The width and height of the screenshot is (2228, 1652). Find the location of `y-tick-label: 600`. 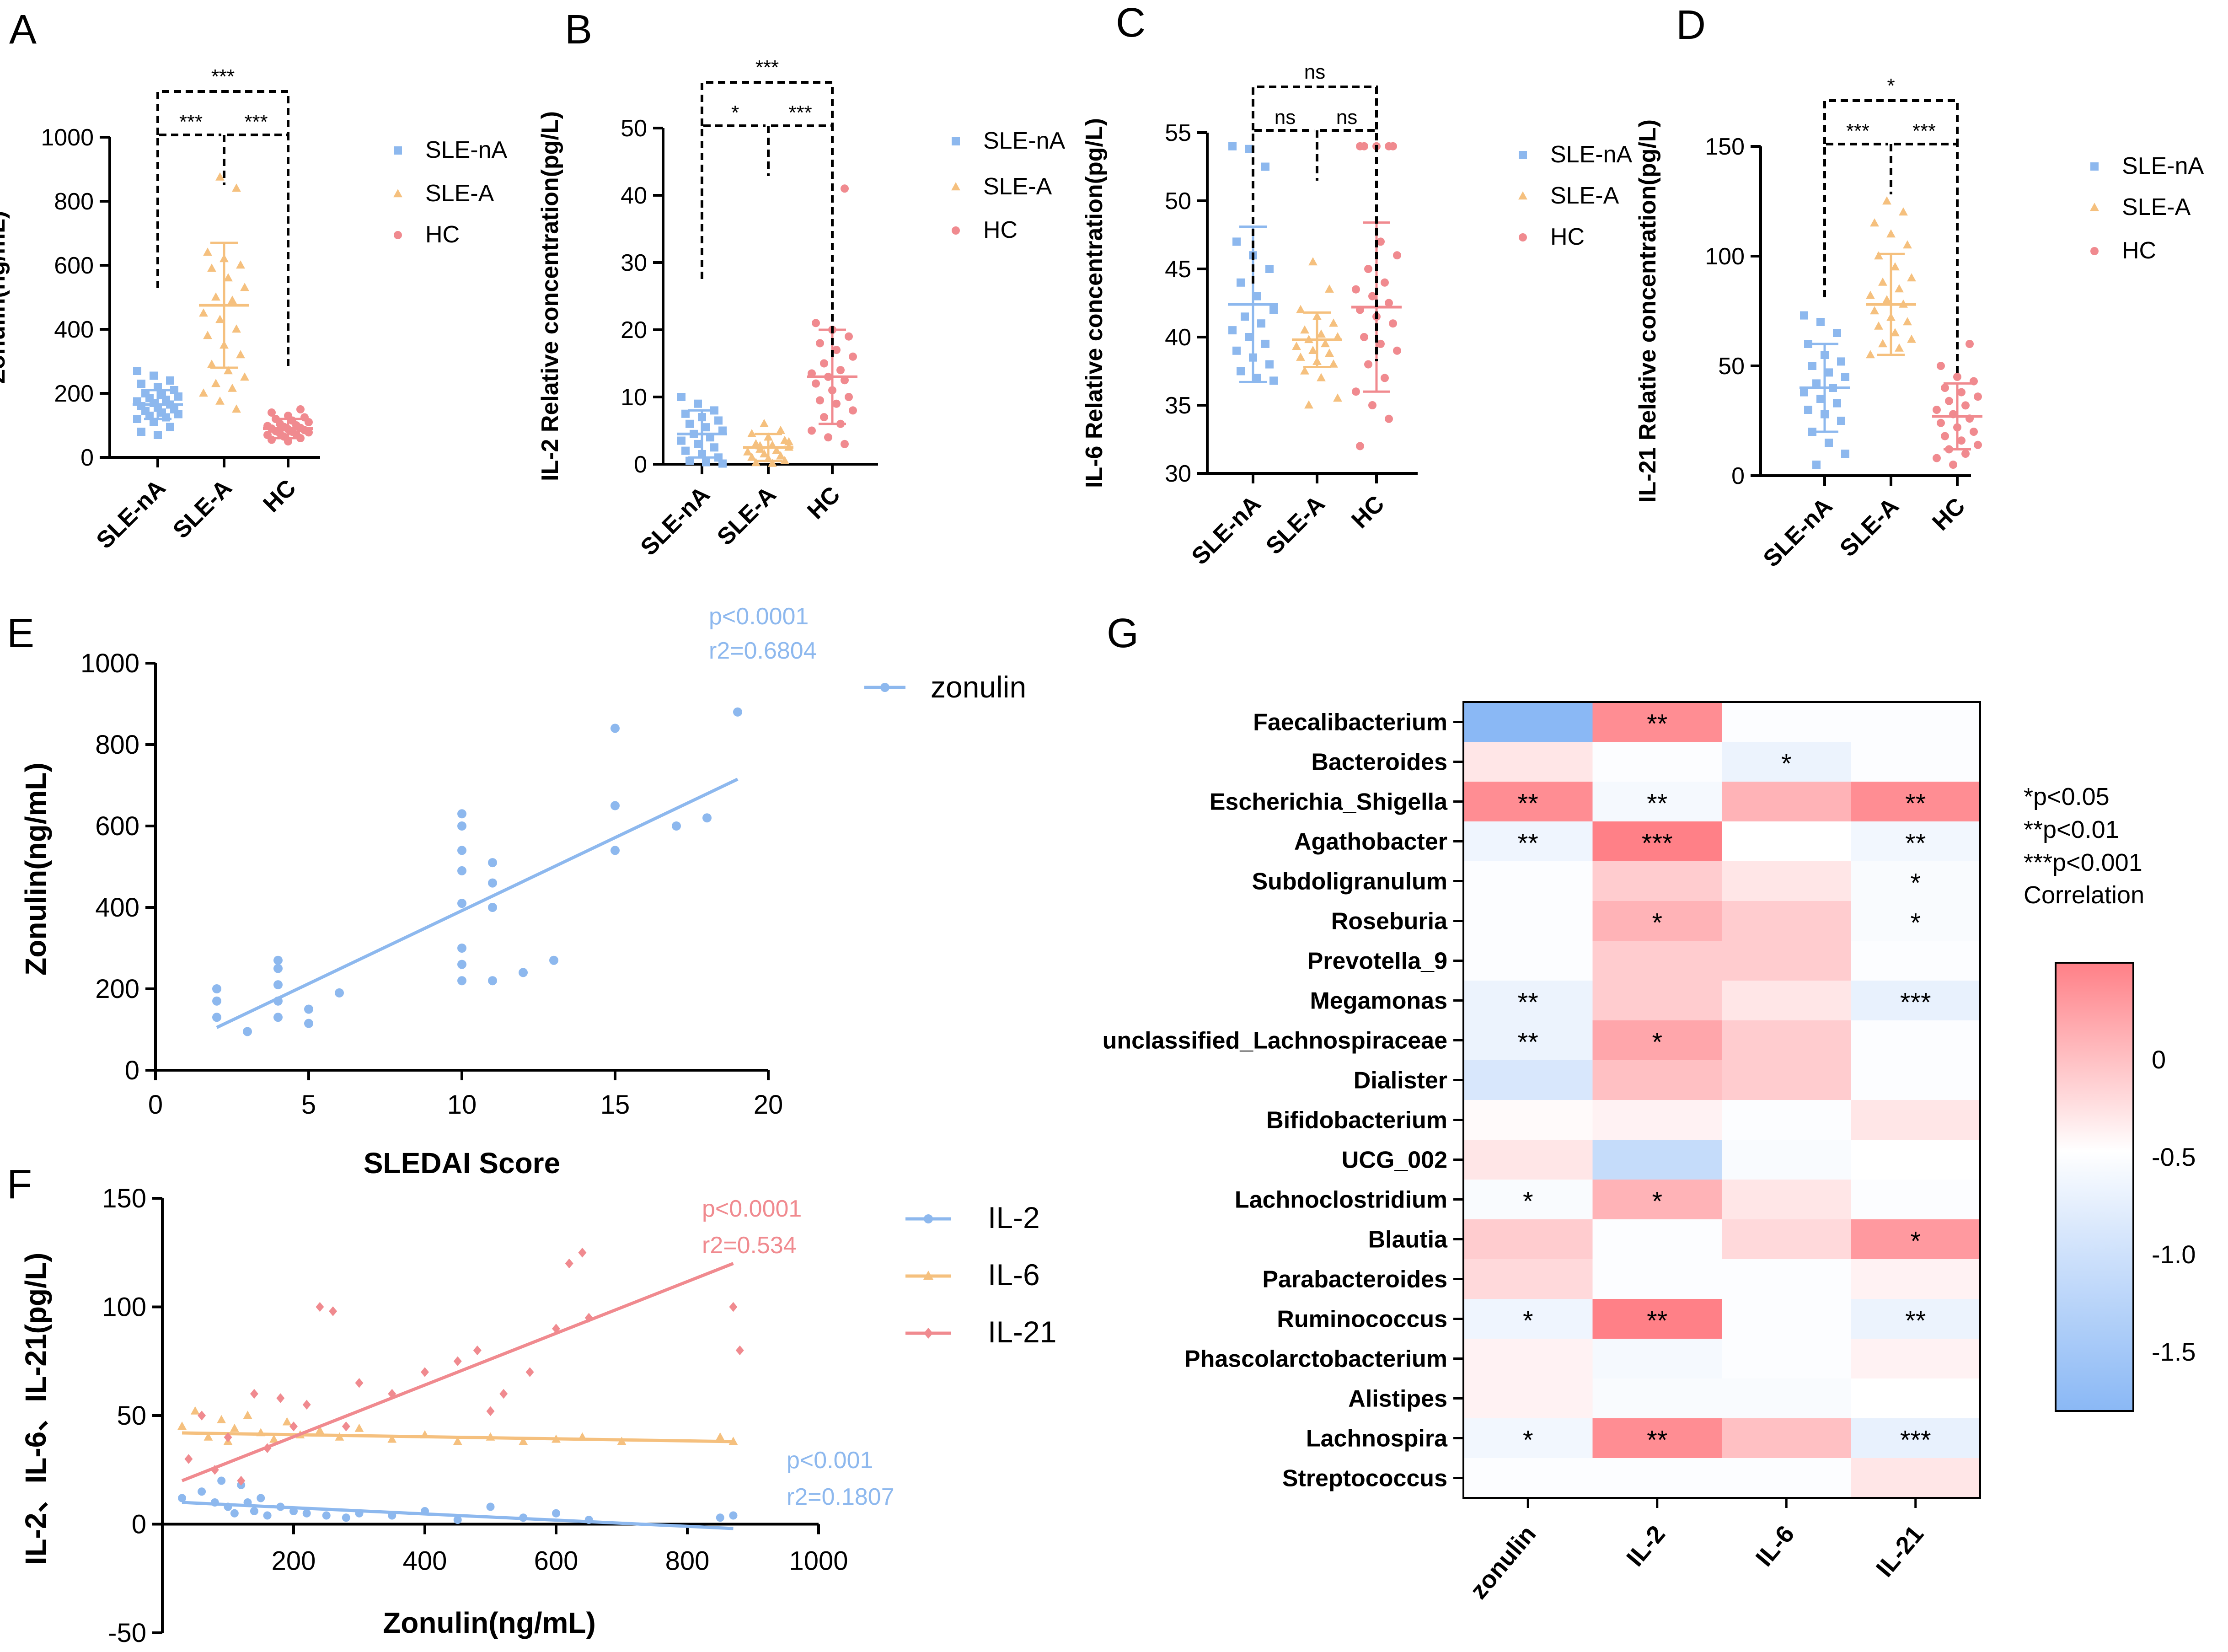

y-tick-label: 600 is located at coordinates (117, 826).